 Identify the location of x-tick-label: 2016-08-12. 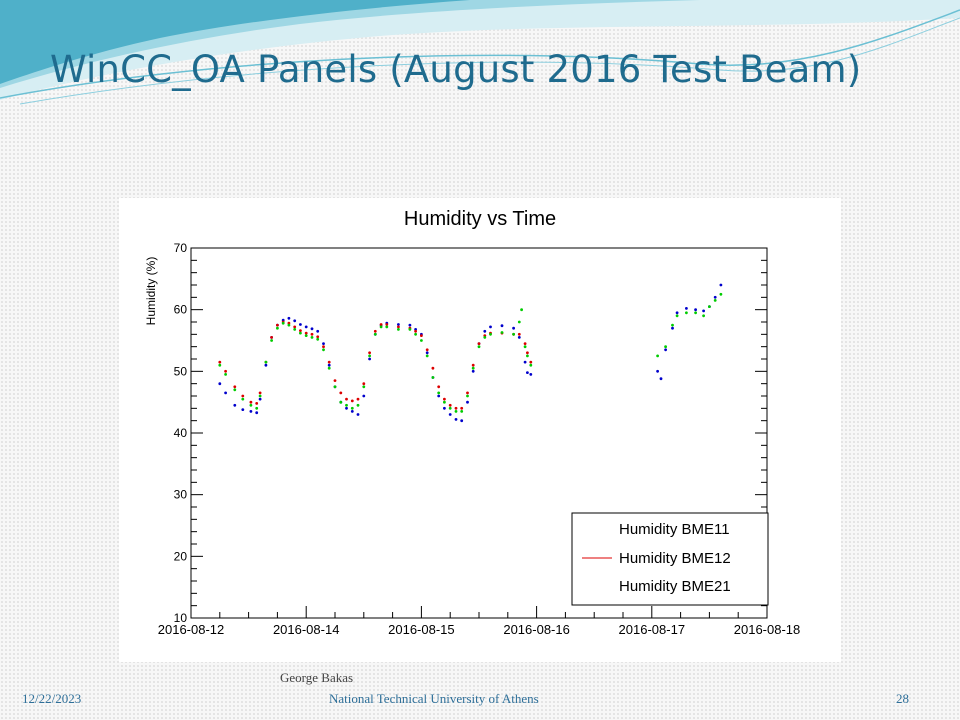
(191, 629).